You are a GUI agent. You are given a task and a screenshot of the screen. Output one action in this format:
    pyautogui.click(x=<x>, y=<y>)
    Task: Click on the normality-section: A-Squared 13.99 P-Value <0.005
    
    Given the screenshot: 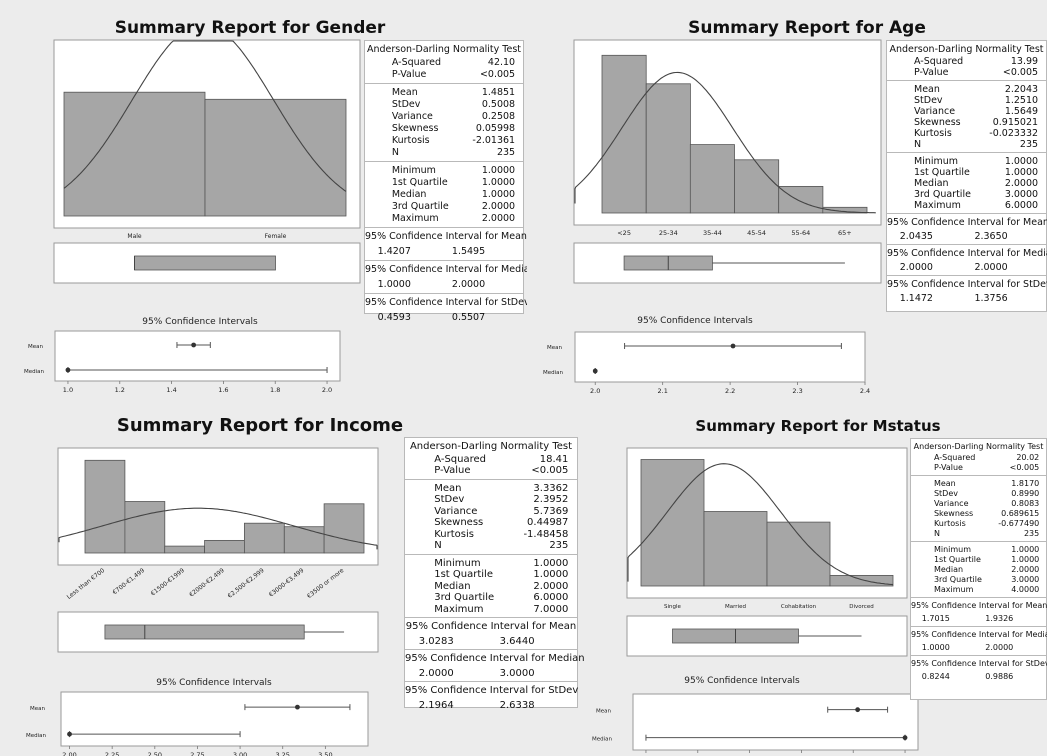 What is the action you would take?
    pyautogui.click(x=966, y=67)
    